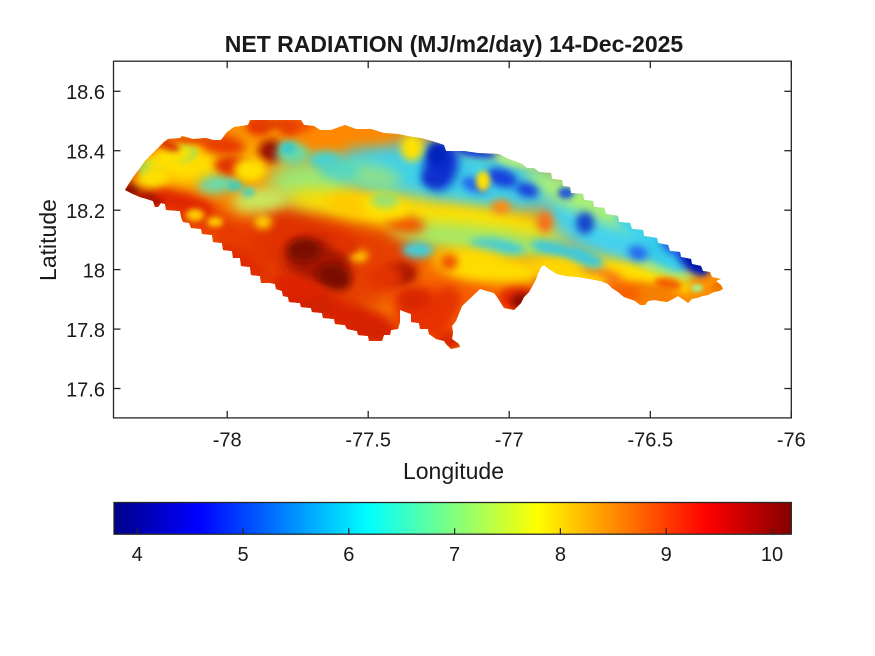 This screenshot has height=656, width=875. What do you see at coordinates (85, 93) in the screenshot?
I see `svg-text: 18.6` at bounding box center [85, 93].